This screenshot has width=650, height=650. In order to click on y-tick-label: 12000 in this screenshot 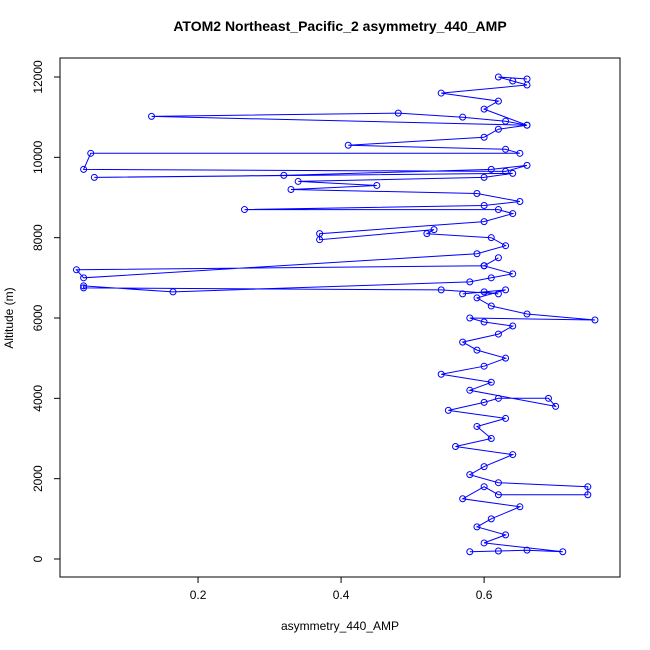, I will do `click(38, 77)`.